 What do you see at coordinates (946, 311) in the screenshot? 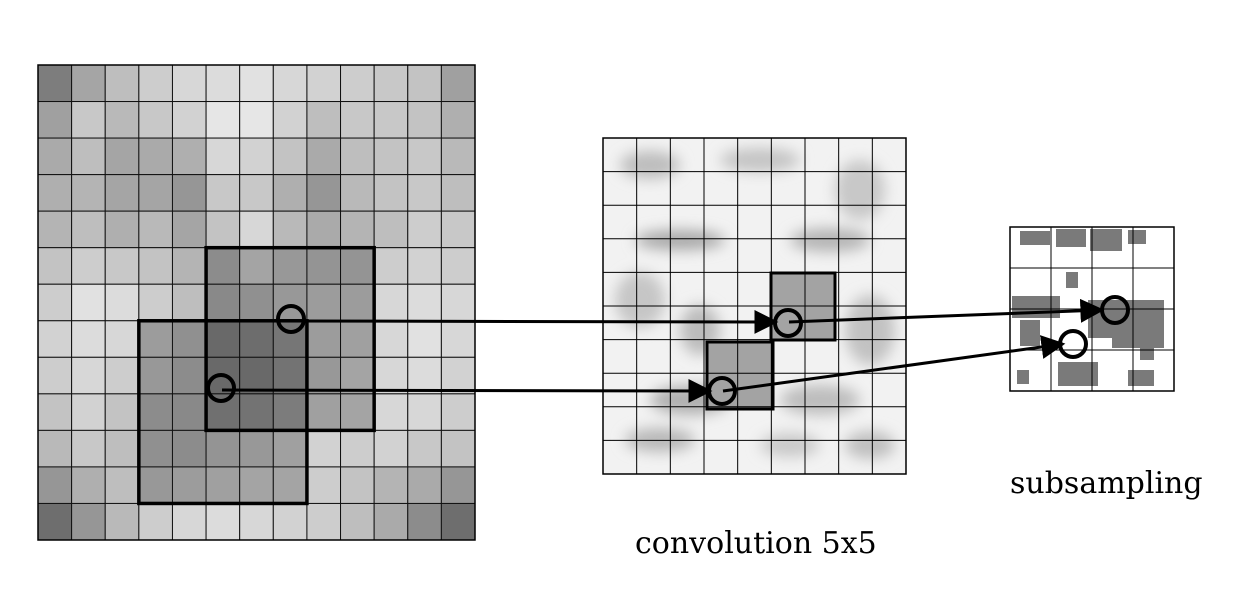
I see `arrow-conv-upper-to-sub` at bounding box center [946, 311].